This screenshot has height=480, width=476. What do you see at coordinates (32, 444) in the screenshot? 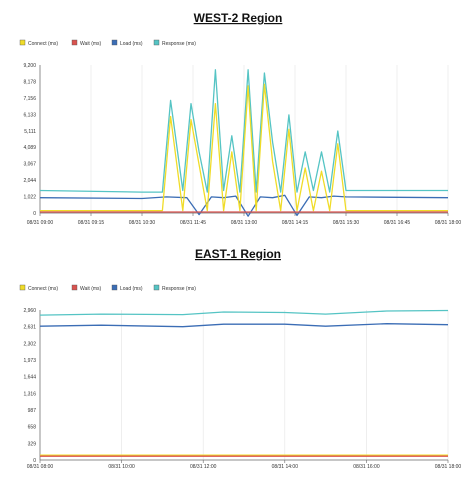
I see `y-tick-label: 329` at bounding box center [32, 444].